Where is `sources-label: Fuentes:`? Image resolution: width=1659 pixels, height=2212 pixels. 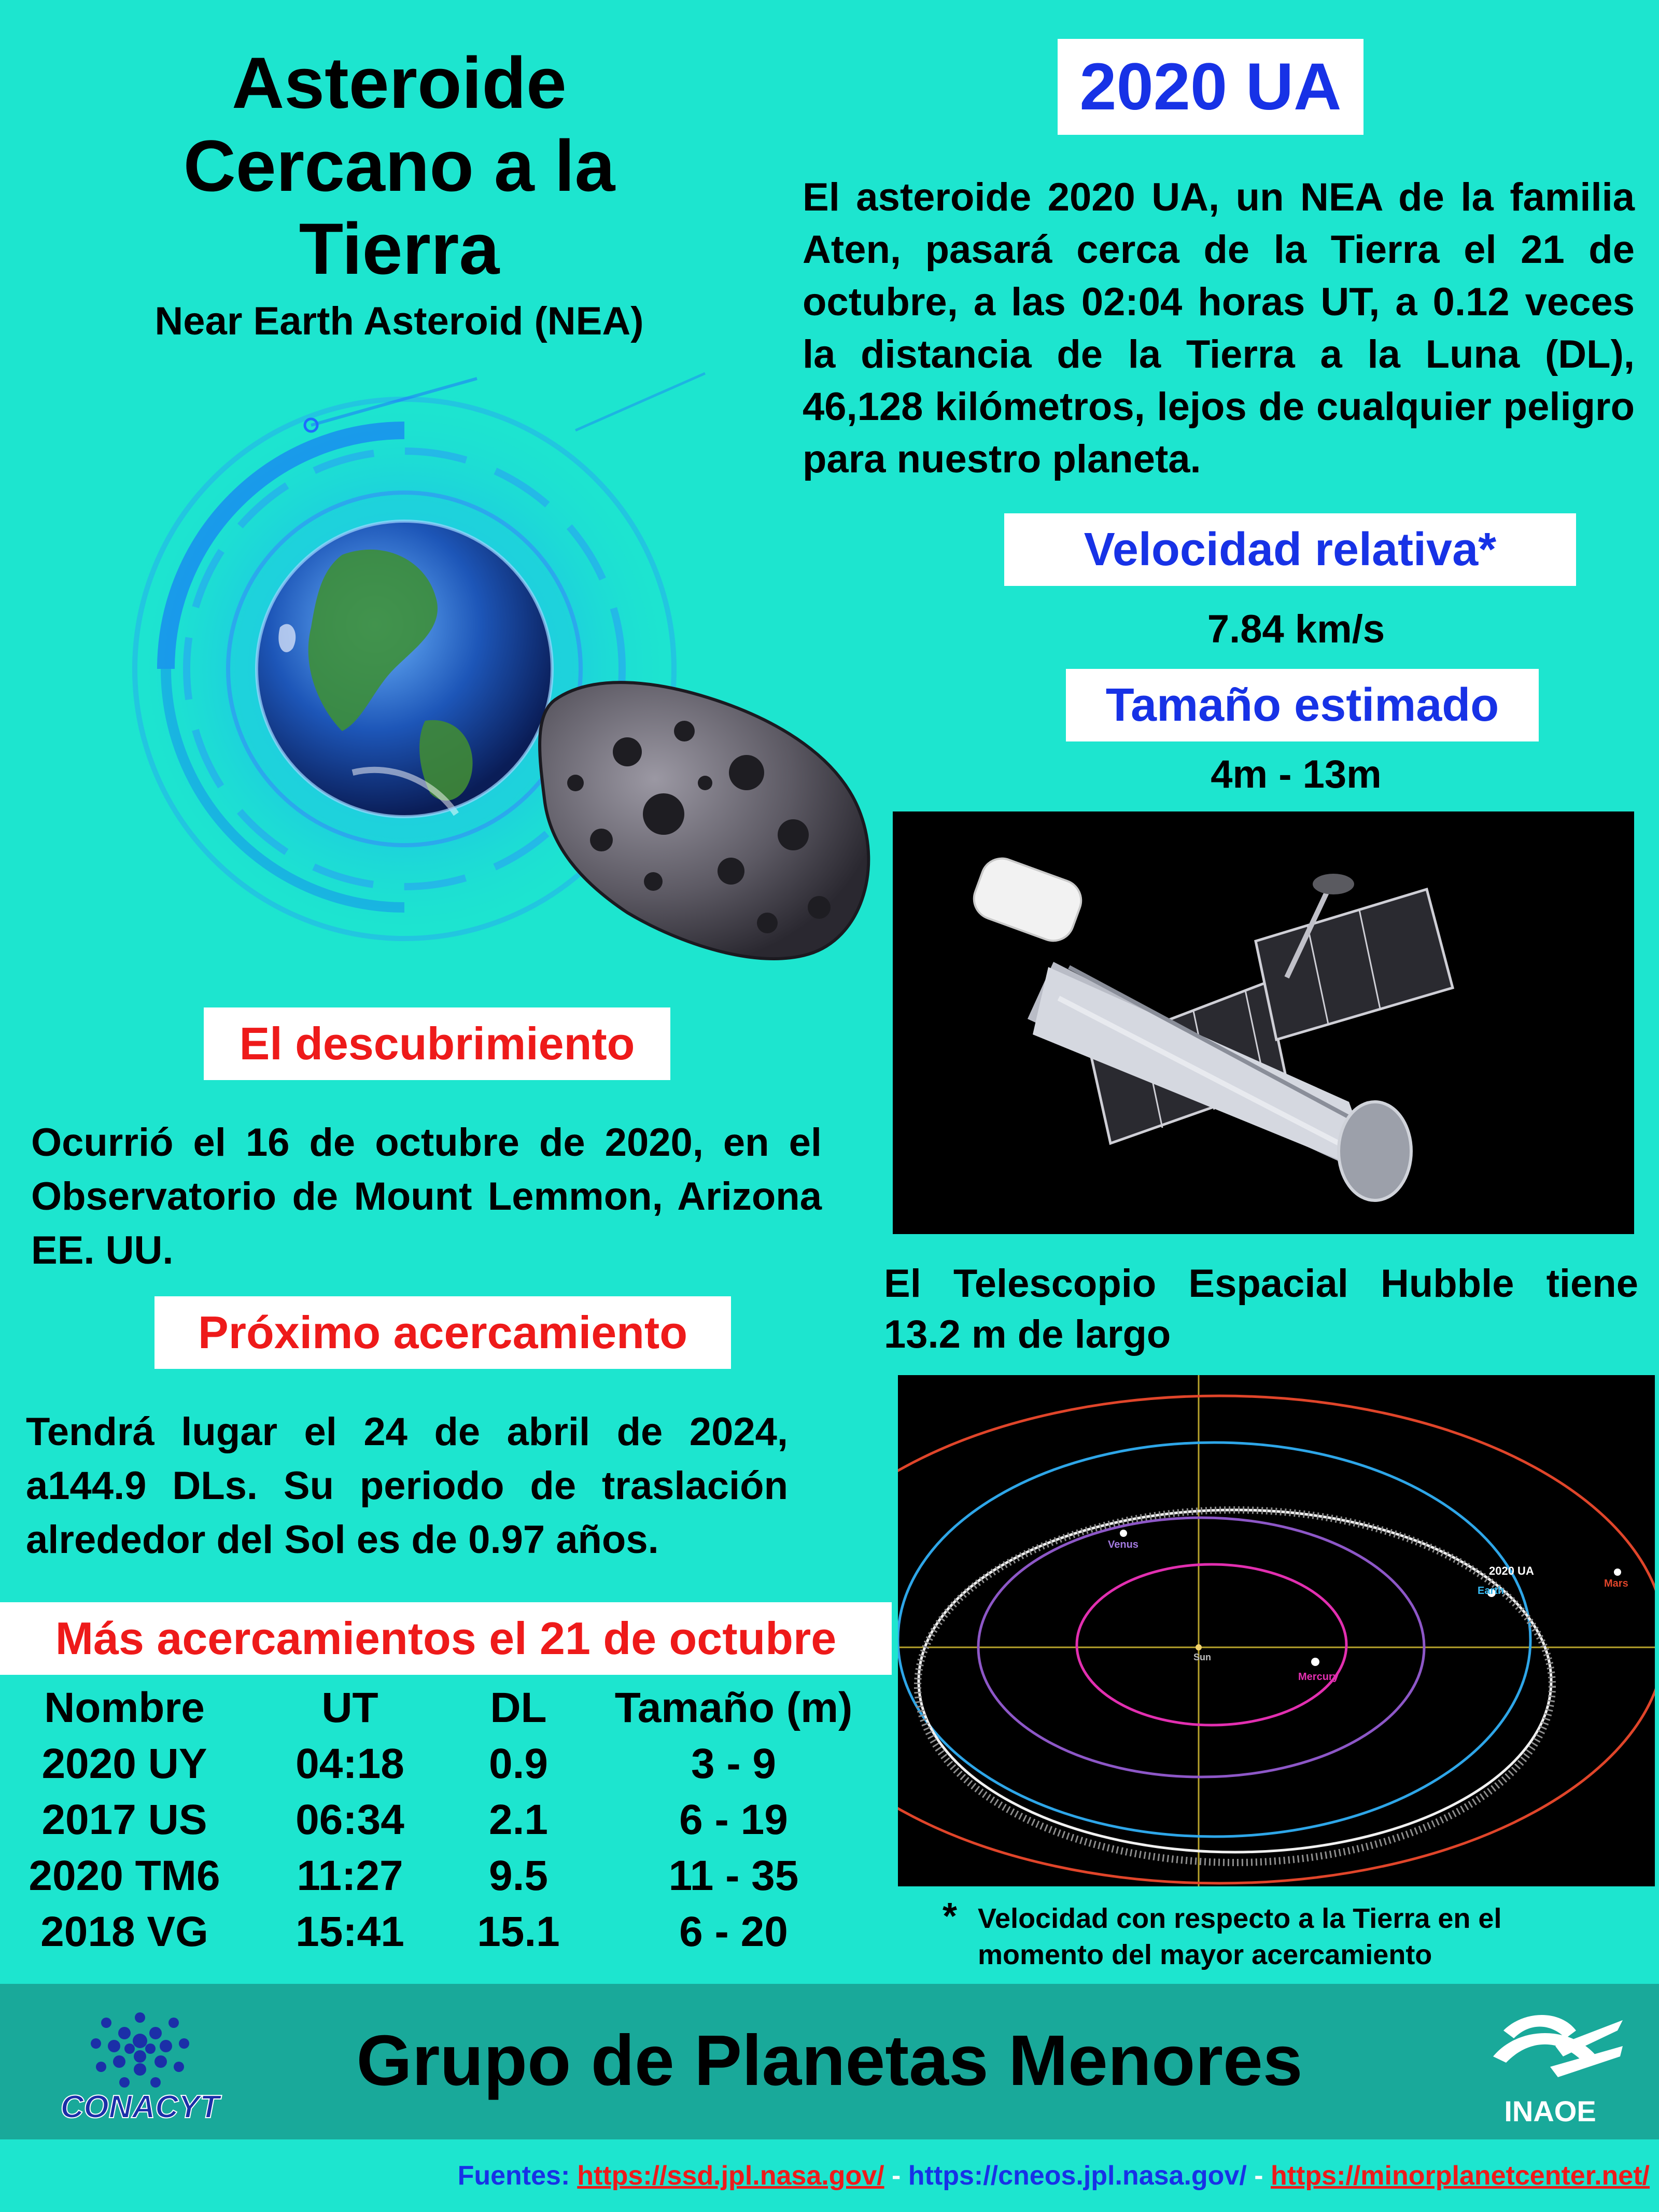
sources-label: Fuentes: is located at coordinates (513, 2176).